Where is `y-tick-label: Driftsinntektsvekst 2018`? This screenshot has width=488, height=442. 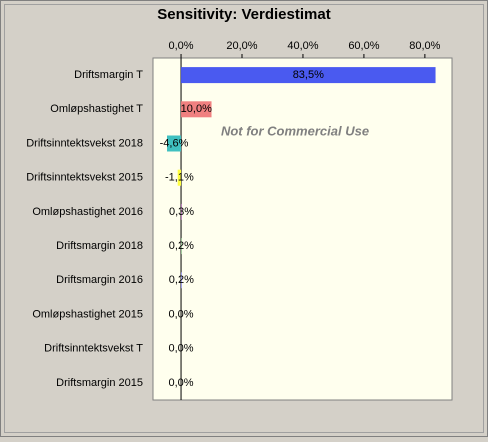
y-tick-label: Driftsinntektsvekst 2018 is located at coordinates (84, 143).